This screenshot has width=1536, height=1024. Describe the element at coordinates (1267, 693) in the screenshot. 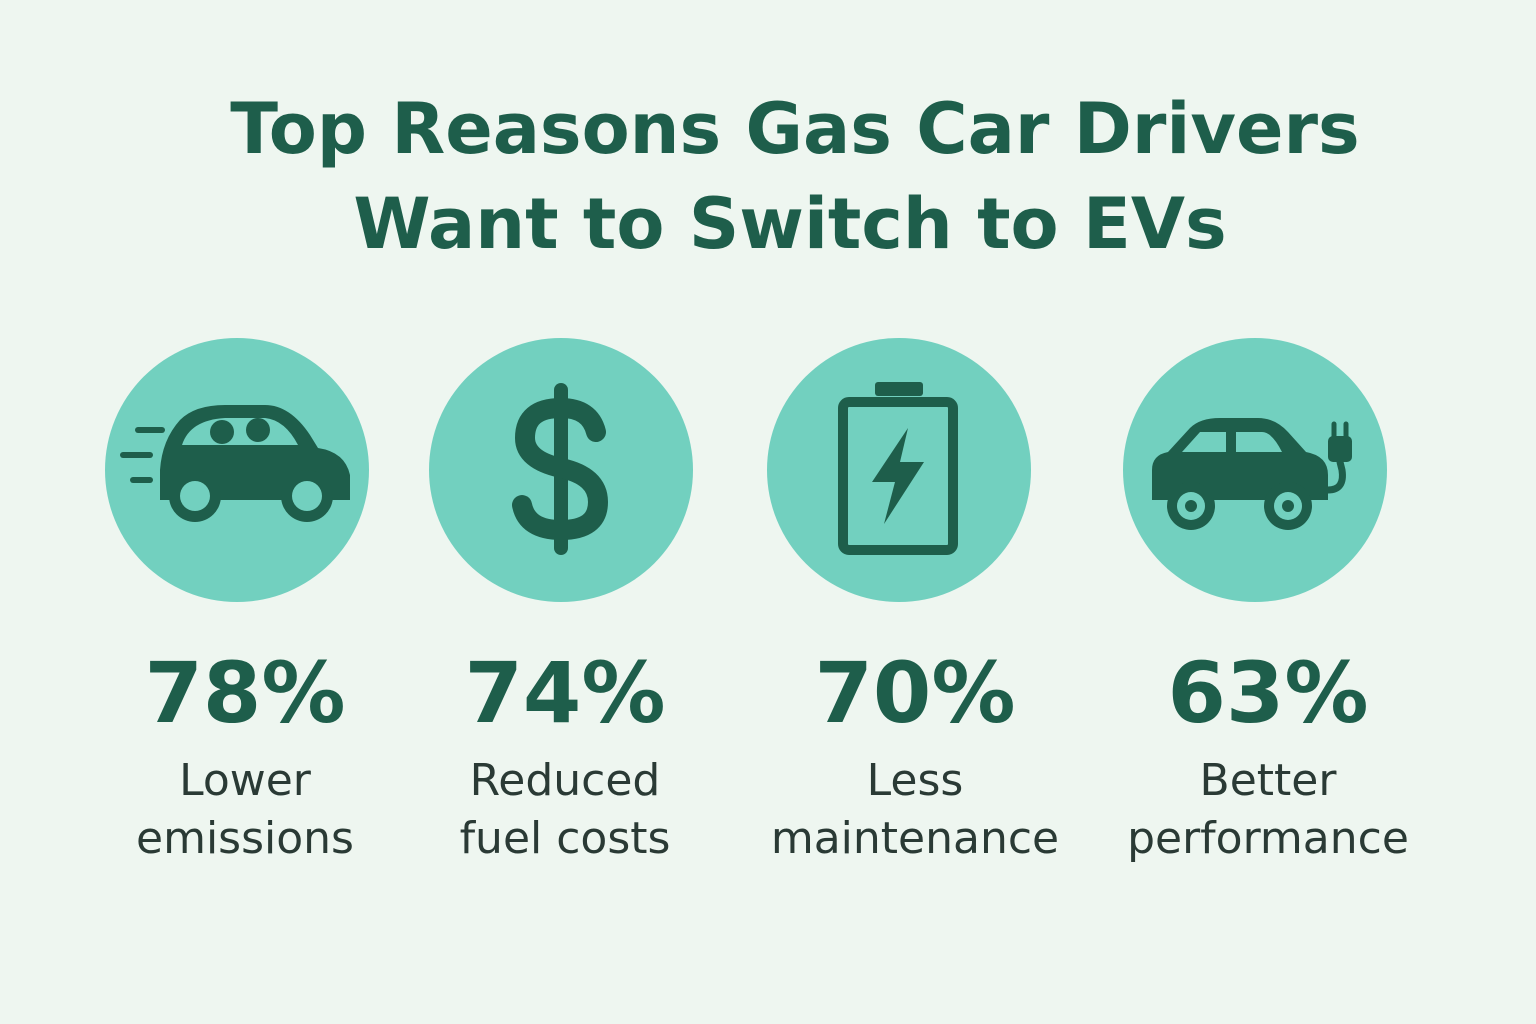

I see `stat-value: 63%` at that location.